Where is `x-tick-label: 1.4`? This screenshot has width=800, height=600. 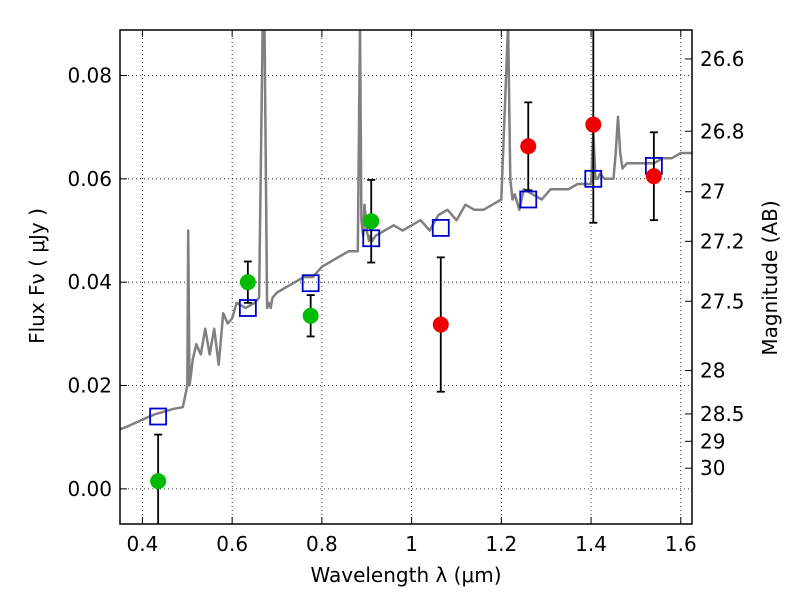
x-tick-label: 1.4 is located at coordinates (591, 544).